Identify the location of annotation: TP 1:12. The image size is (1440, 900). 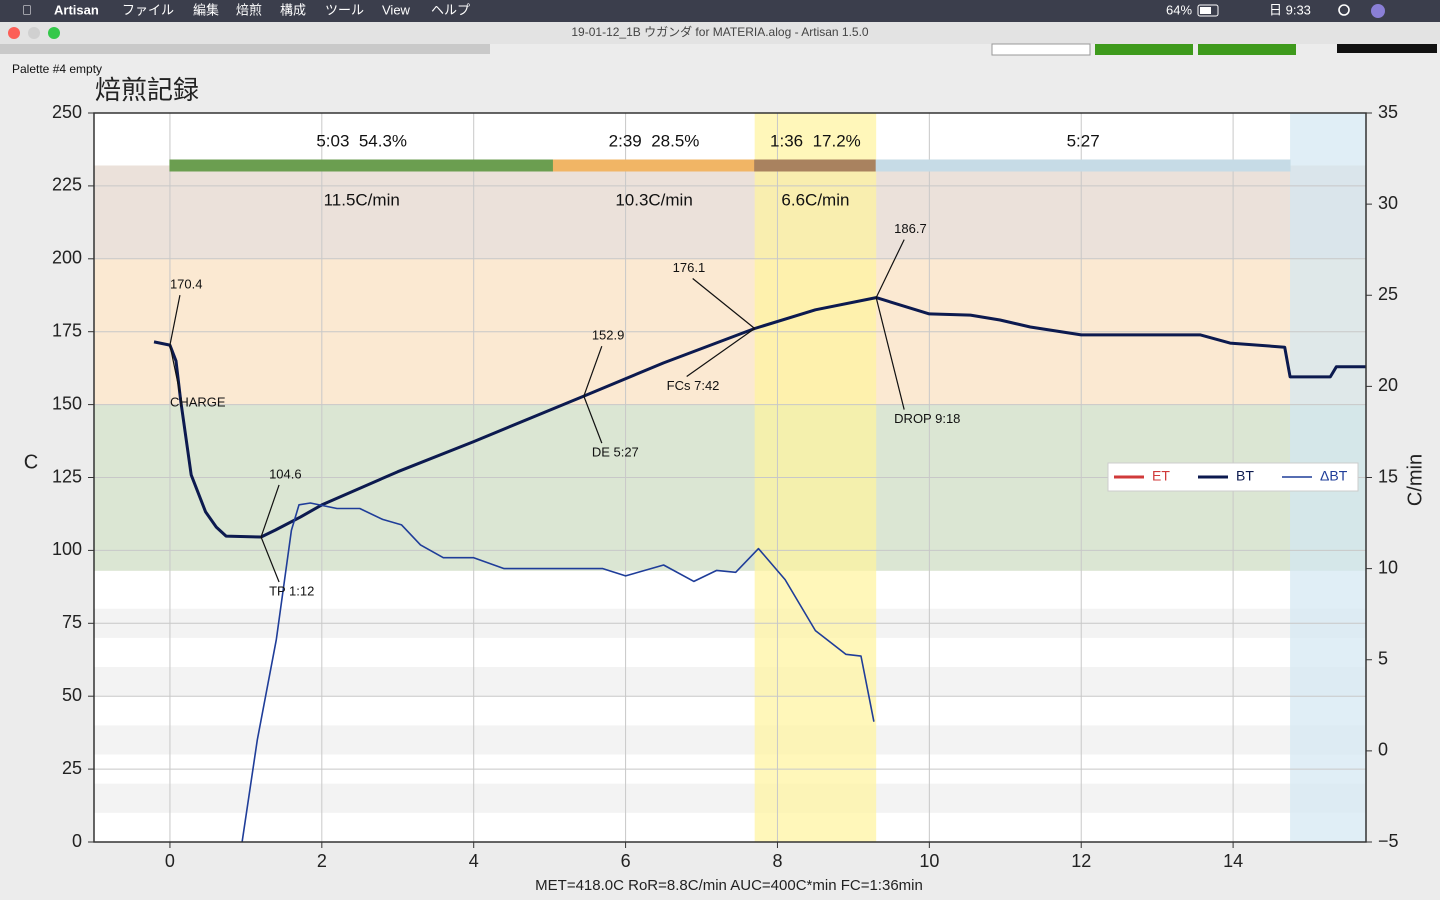
(291, 590).